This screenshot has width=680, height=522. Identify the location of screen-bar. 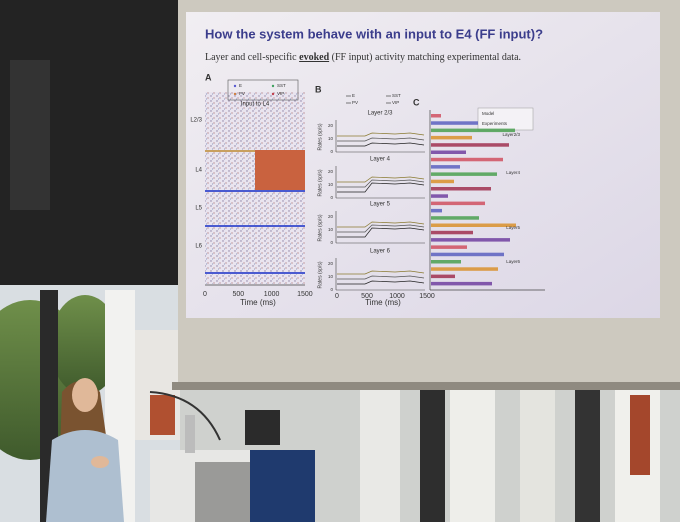
(426, 386).